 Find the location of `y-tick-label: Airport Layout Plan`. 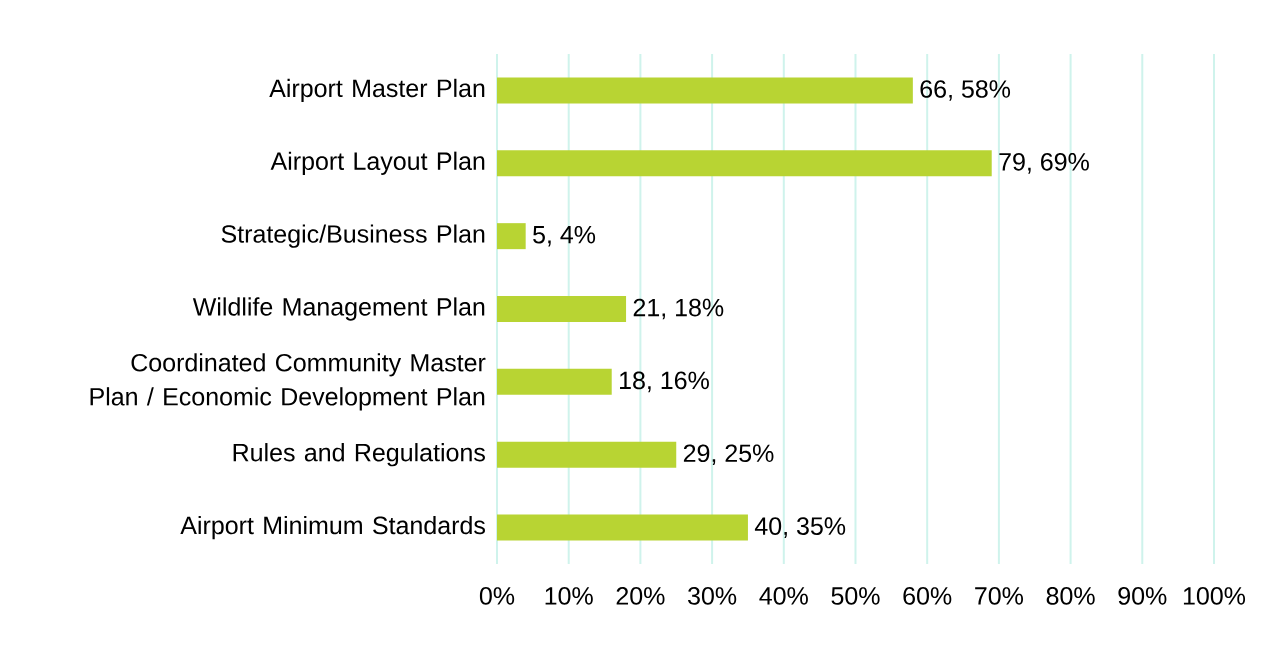

y-tick-label: Airport Layout Plan is located at coordinates (377, 163).